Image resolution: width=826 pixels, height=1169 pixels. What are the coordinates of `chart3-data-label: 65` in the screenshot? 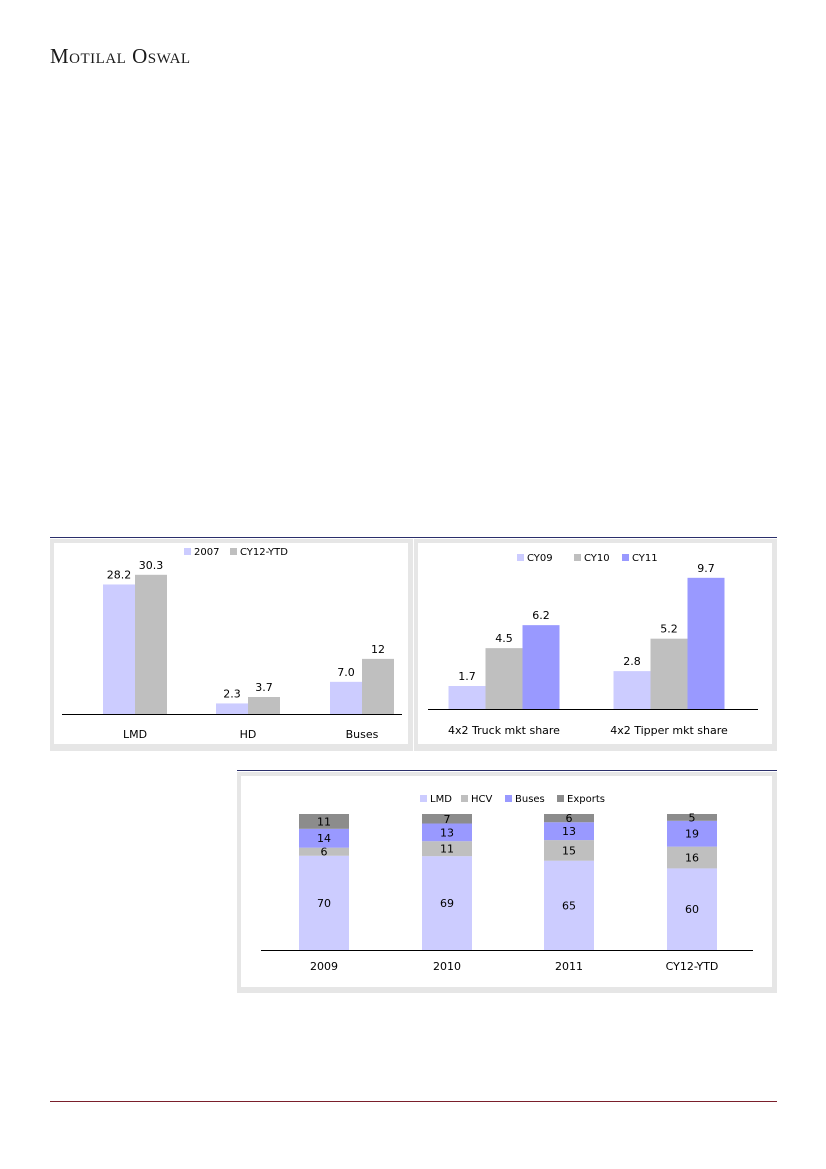 It's located at (569, 905).